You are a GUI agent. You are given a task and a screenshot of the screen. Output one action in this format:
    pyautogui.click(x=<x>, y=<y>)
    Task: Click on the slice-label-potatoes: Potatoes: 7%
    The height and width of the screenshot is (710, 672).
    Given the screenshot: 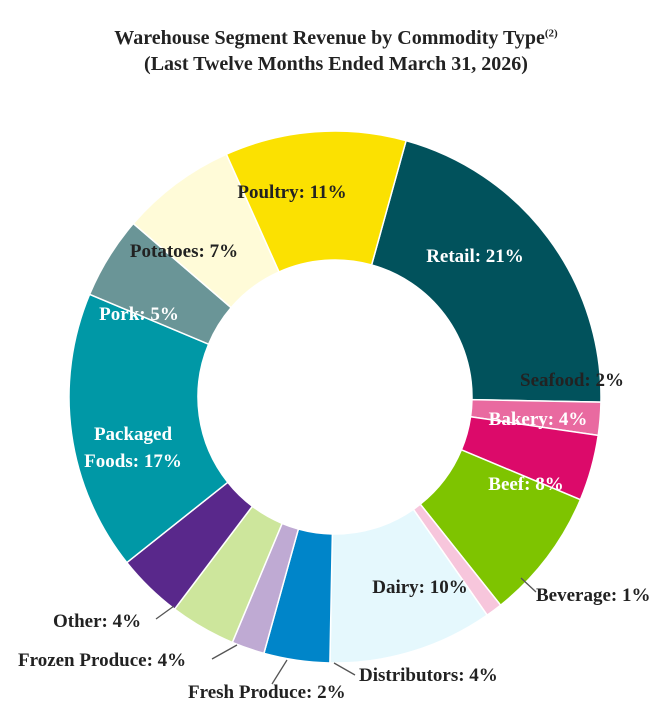 What is the action you would take?
    pyautogui.click(x=184, y=251)
    